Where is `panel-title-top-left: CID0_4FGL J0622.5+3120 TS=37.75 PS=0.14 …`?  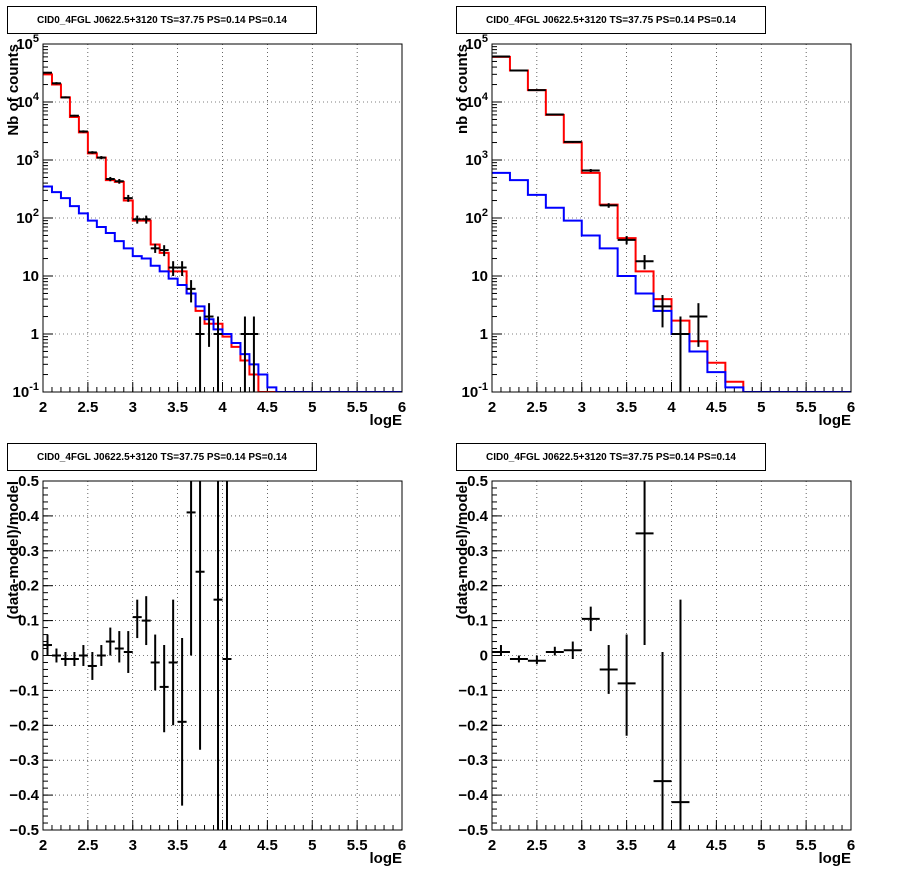
panel-title-top-left: CID0_4FGL J0622.5+3120 TS=37.75 PS=0.14 … is located at coordinates (162, 20).